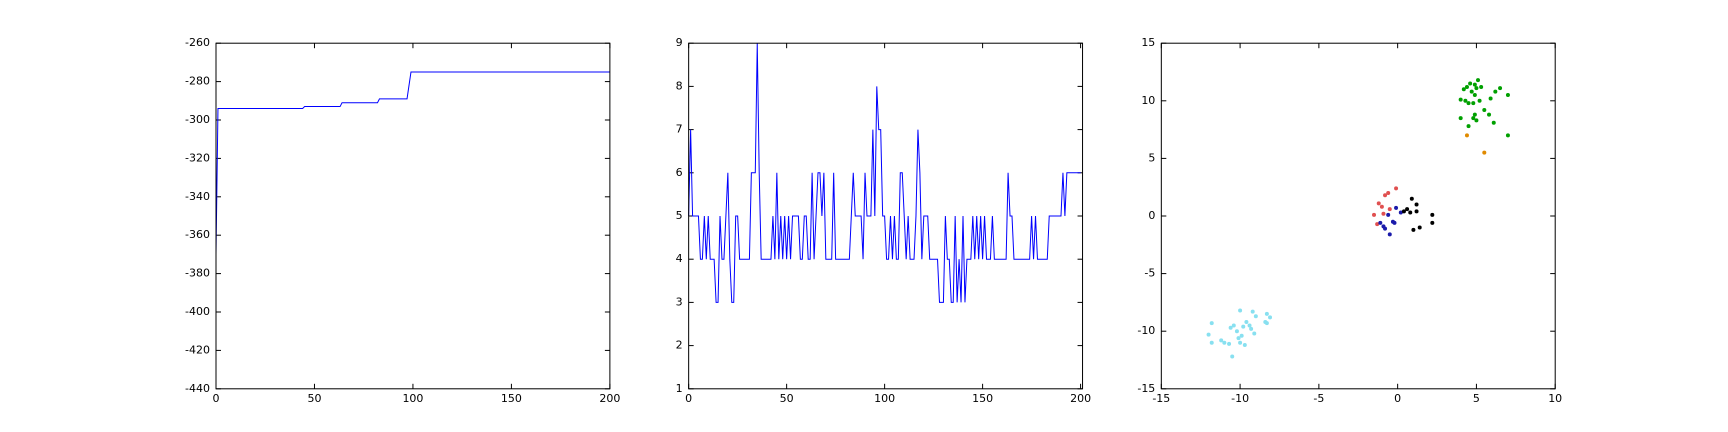 This screenshot has width=1728, height=432. What do you see at coordinates (1318, 398) in the screenshot?
I see `x-tick-label: -5` at bounding box center [1318, 398].